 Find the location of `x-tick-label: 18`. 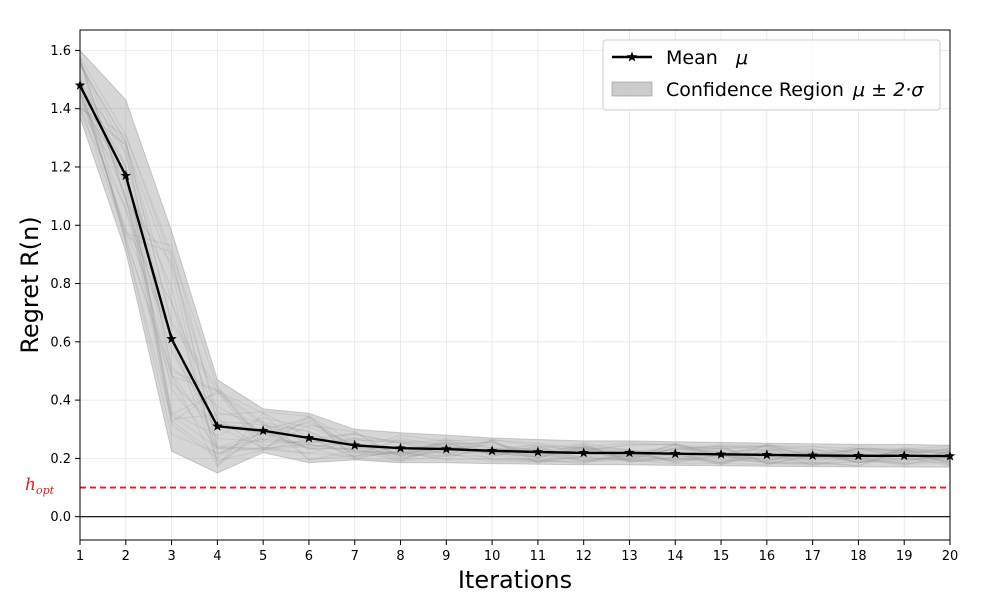

x-tick-label: 18 is located at coordinates (858, 556).